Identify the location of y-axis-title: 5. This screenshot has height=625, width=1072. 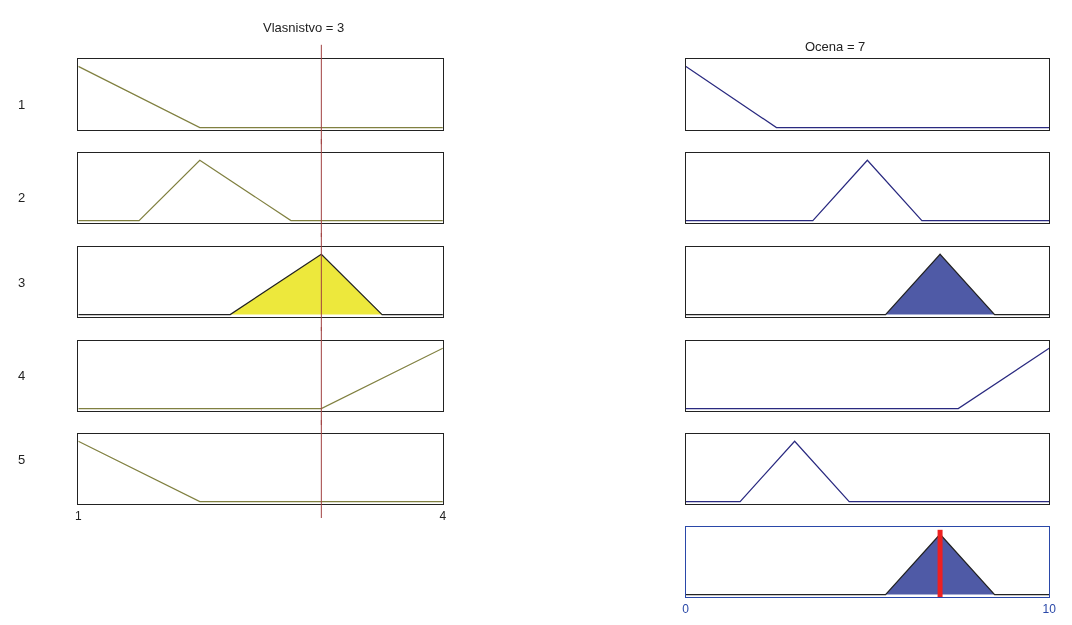
(22, 459).